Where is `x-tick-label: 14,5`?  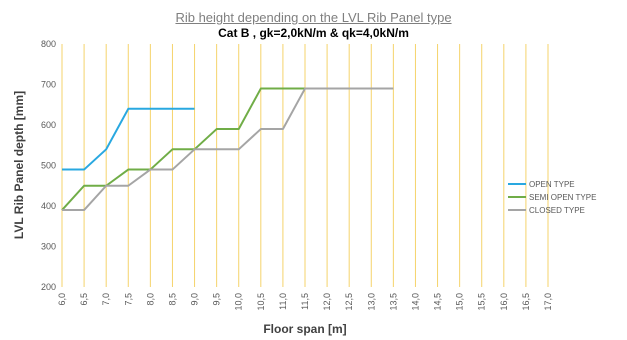
x-tick-label: 14,5 is located at coordinates (438, 302).